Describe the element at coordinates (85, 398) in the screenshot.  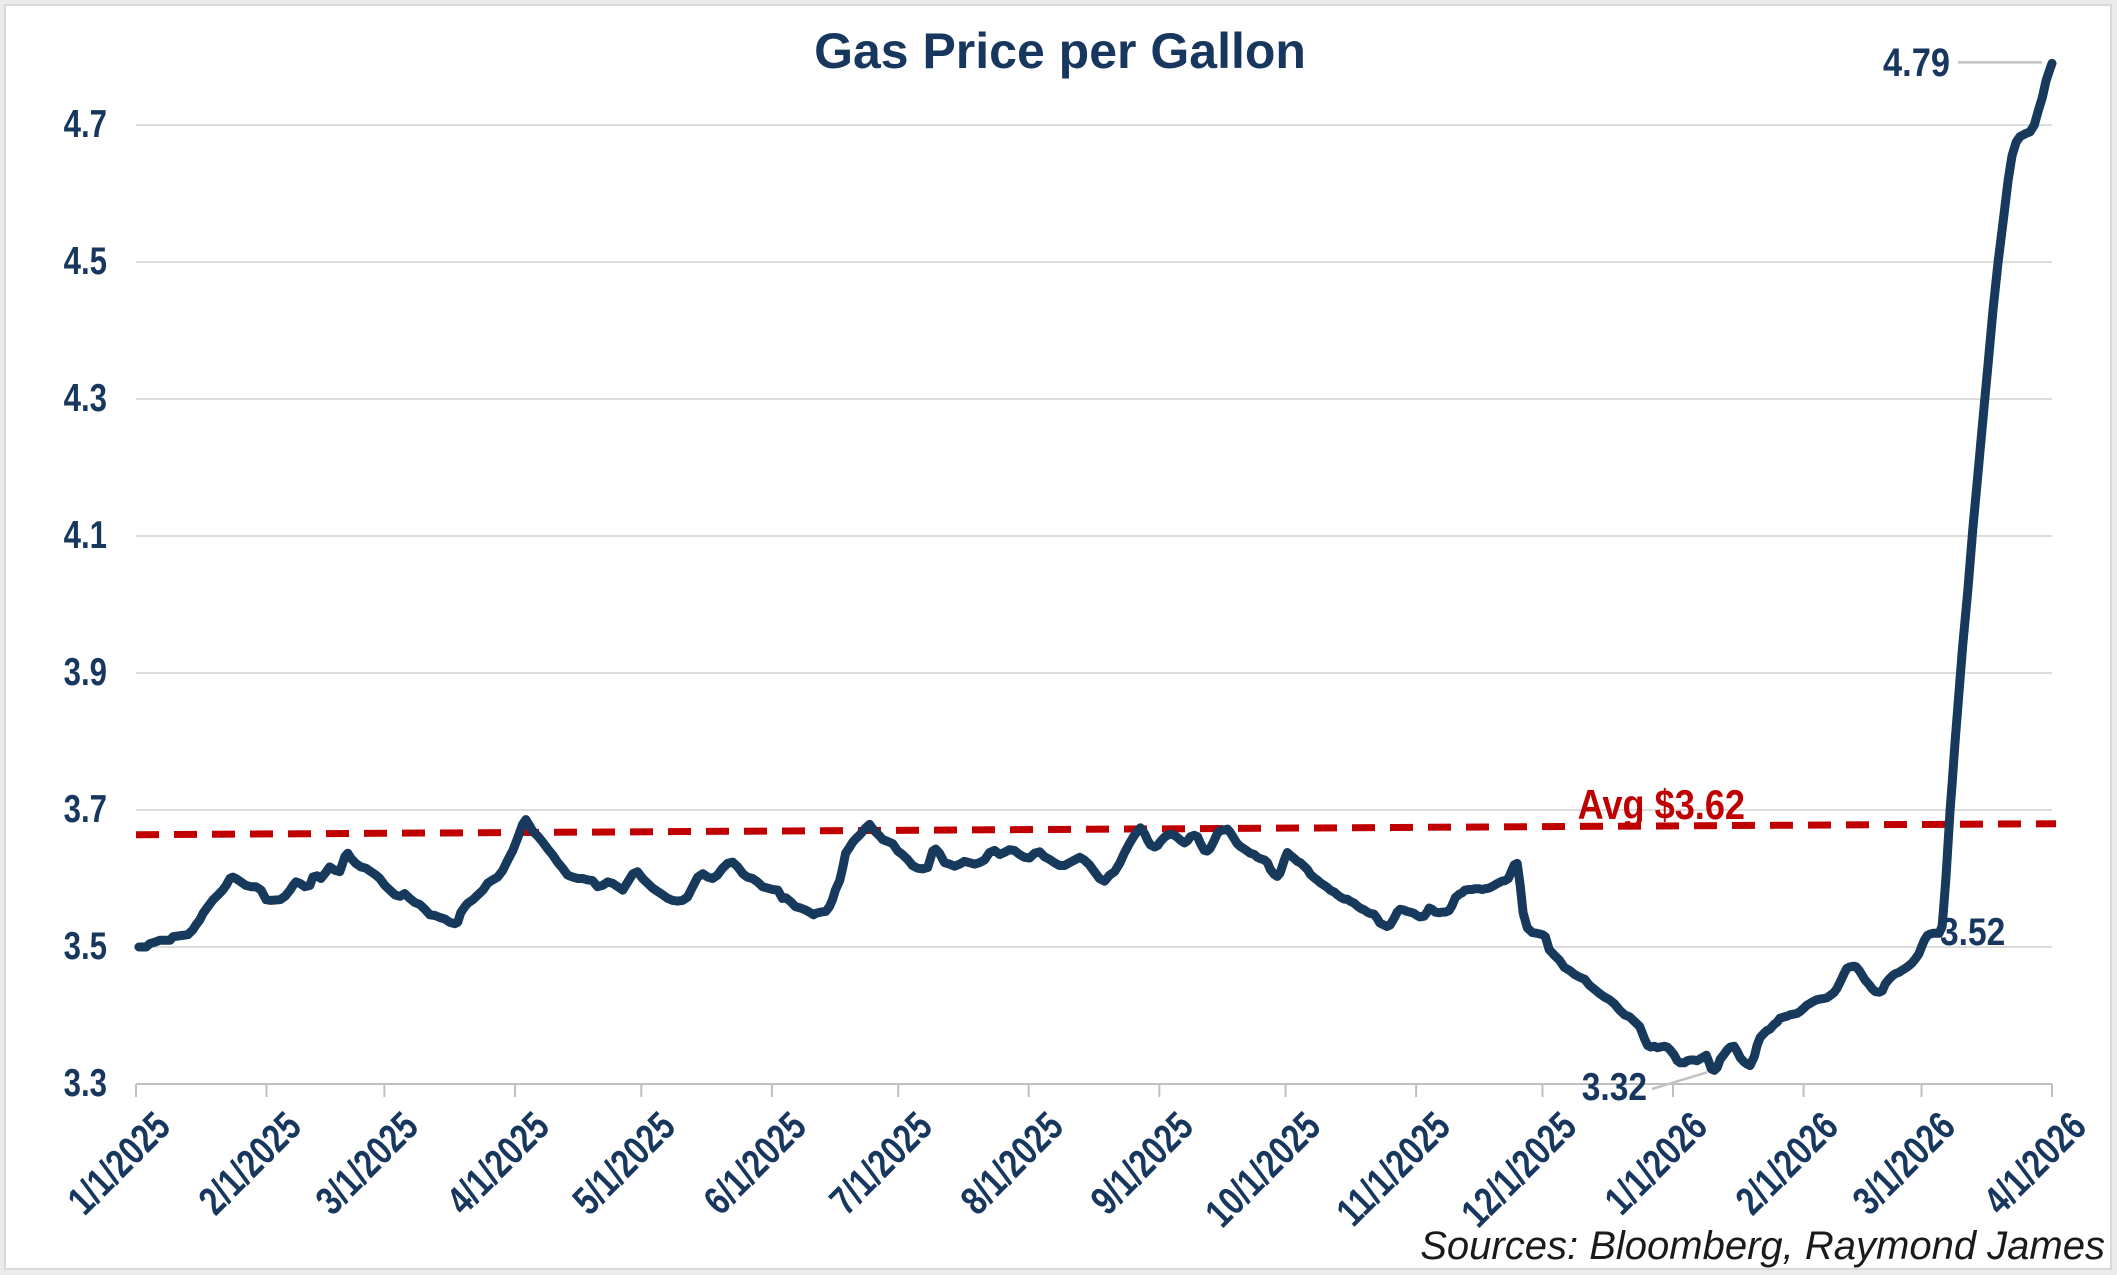
I see `y-tick-label: 4.3` at that location.